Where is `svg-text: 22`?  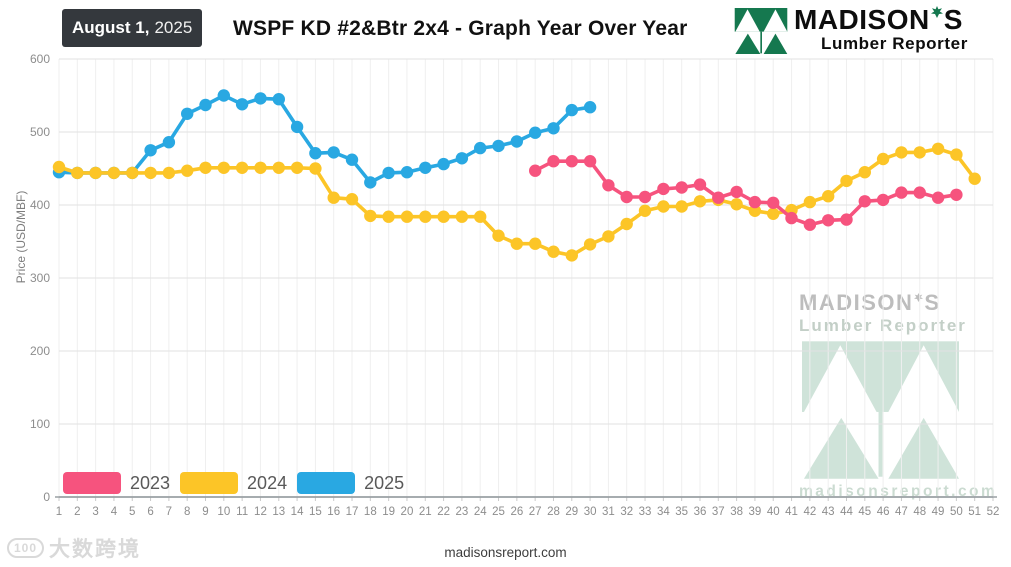
svg-text: 22 is located at coordinates (443, 512).